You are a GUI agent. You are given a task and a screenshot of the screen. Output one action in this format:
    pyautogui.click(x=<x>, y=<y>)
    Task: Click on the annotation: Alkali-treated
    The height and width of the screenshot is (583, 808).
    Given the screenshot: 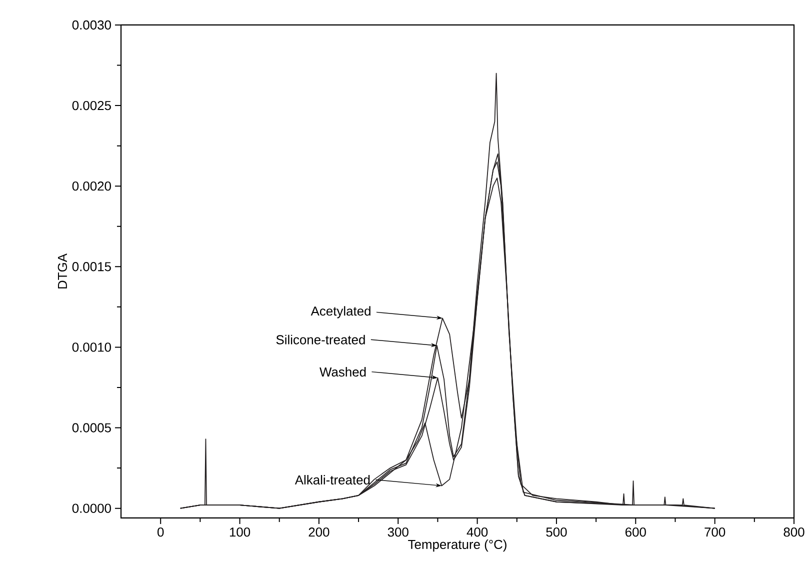 What is the action you would take?
    pyautogui.click(x=332, y=480)
    